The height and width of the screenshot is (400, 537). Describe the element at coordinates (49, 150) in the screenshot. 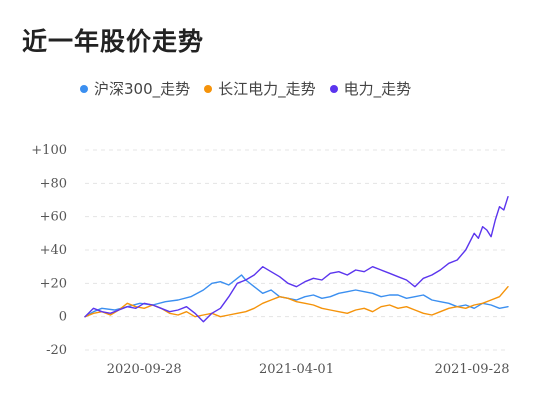

I see `y-tick-label: +100` at that location.